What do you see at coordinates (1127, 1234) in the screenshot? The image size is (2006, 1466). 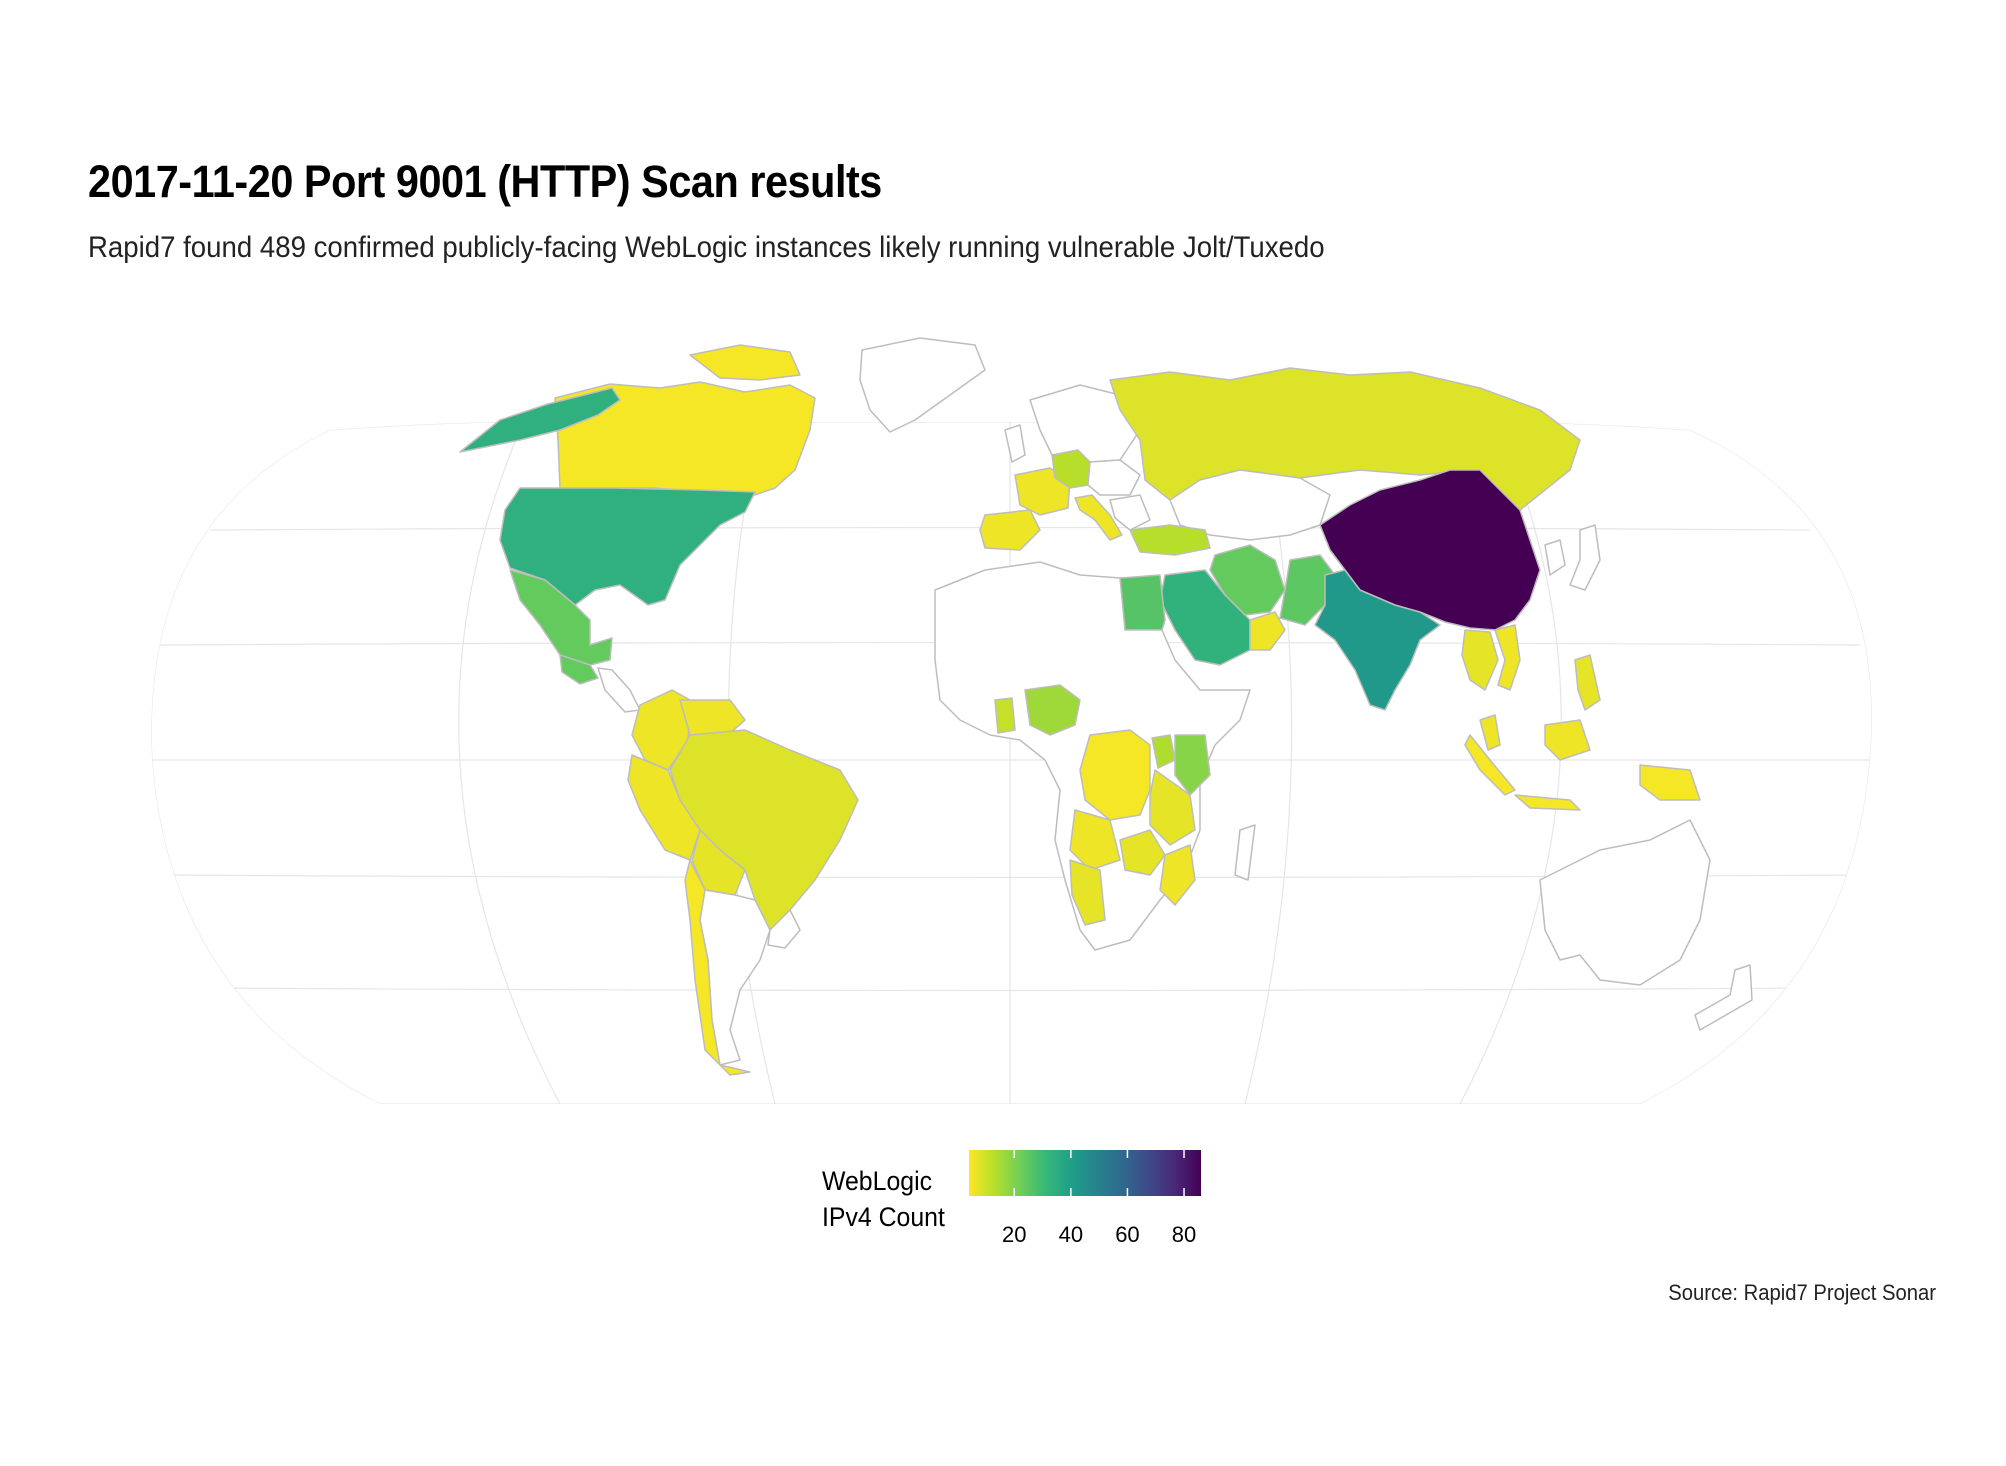 I see `legend-tick-label: 60` at bounding box center [1127, 1234].